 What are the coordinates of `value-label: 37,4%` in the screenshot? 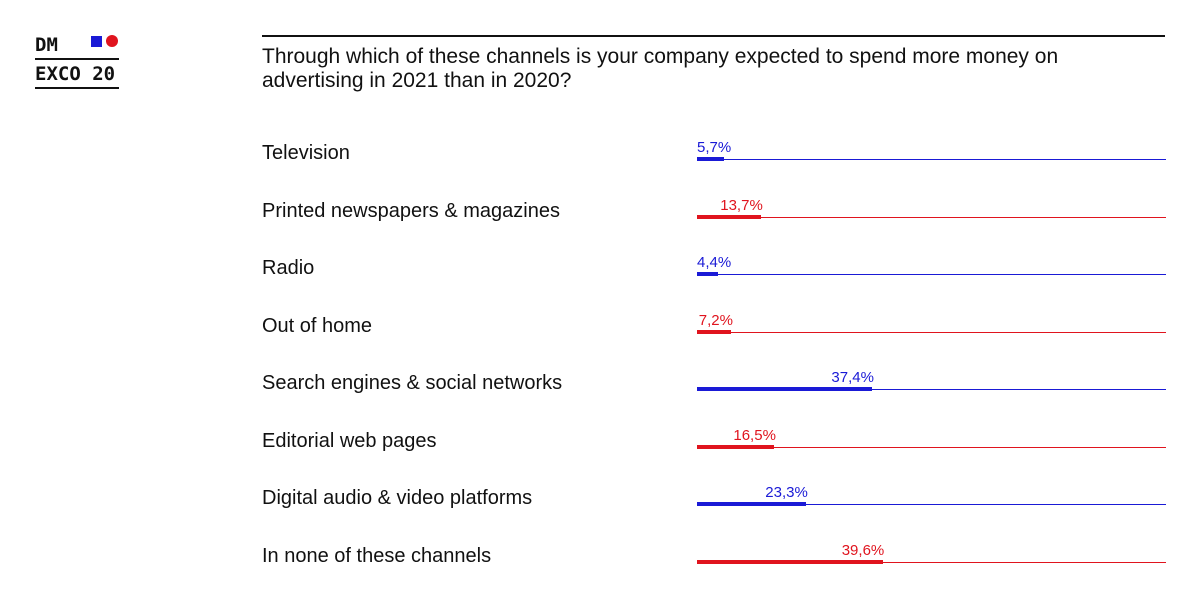 It's located at (852, 377).